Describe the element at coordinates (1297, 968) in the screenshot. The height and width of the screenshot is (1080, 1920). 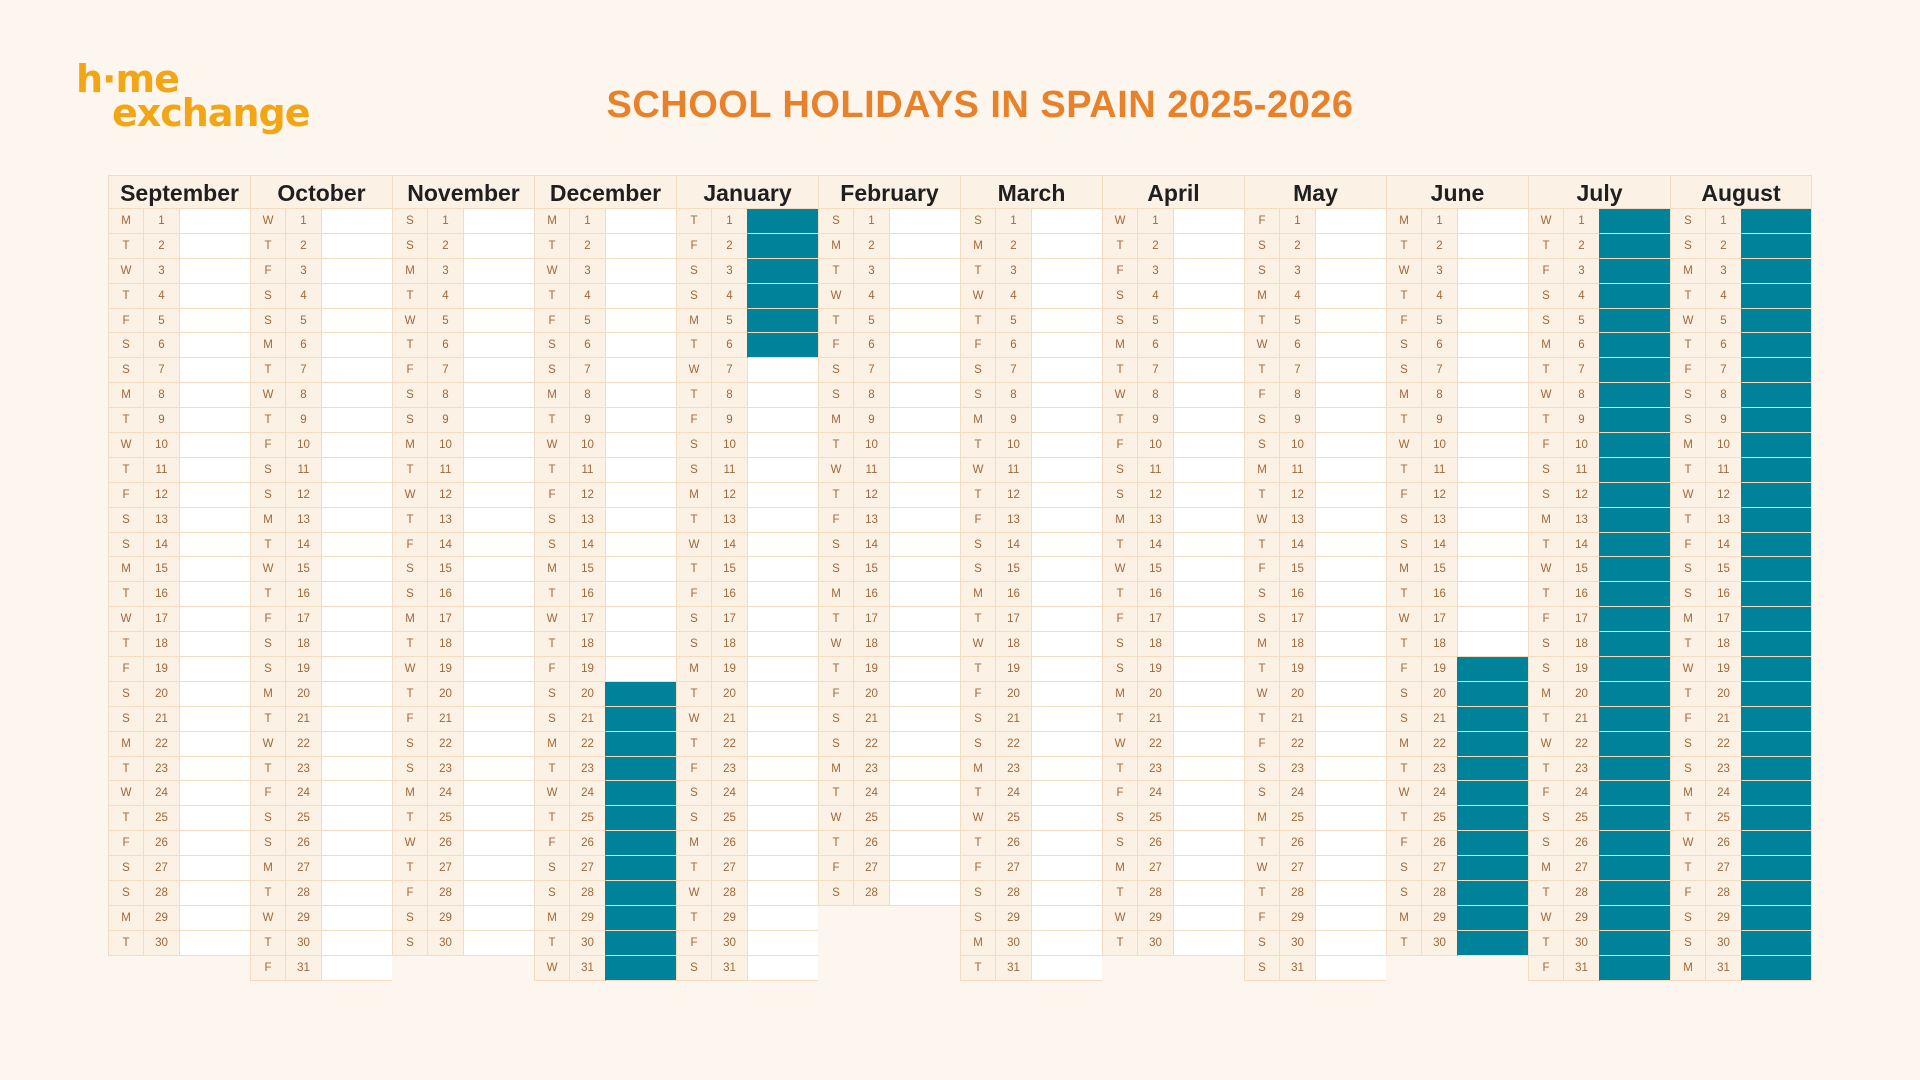
I see `day-number: 31` at that location.